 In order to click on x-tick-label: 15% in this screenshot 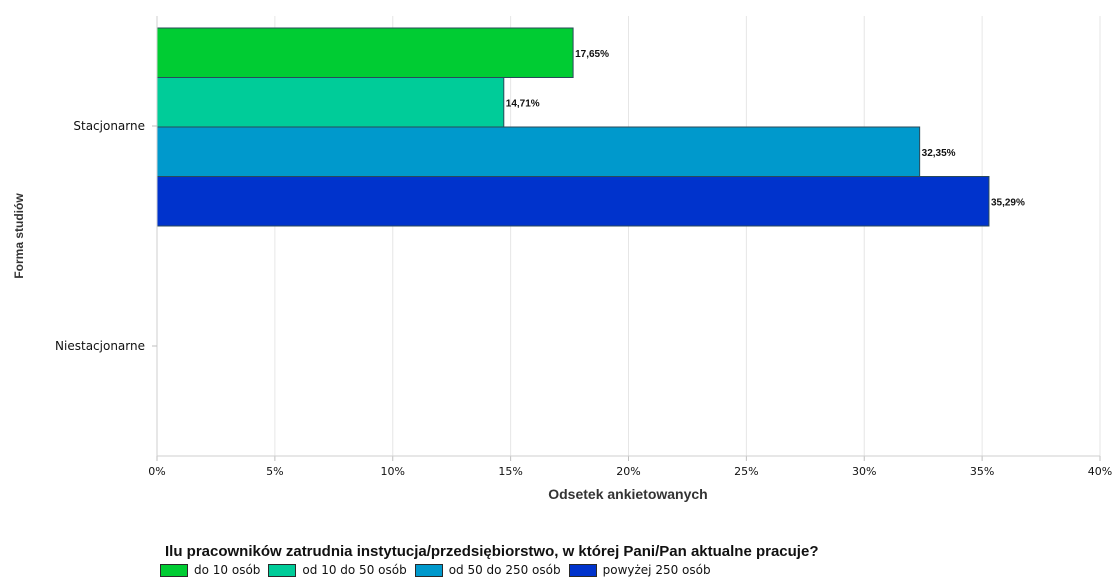, I will do `click(510, 471)`.